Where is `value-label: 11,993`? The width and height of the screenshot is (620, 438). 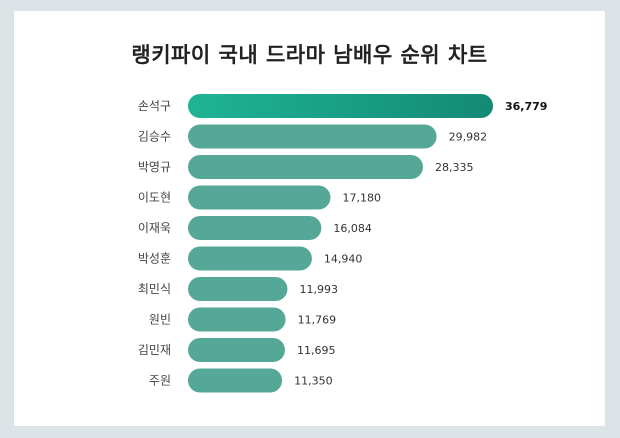 value-label: 11,993 is located at coordinates (318, 289).